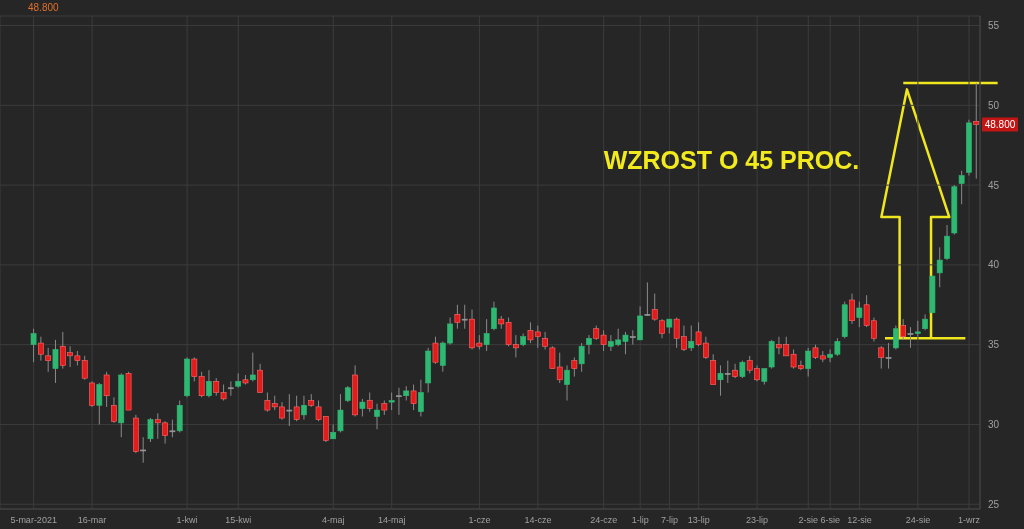  What do you see at coordinates (918, 520) in the screenshot?
I see `x-tick-label: 24-sie` at bounding box center [918, 520].